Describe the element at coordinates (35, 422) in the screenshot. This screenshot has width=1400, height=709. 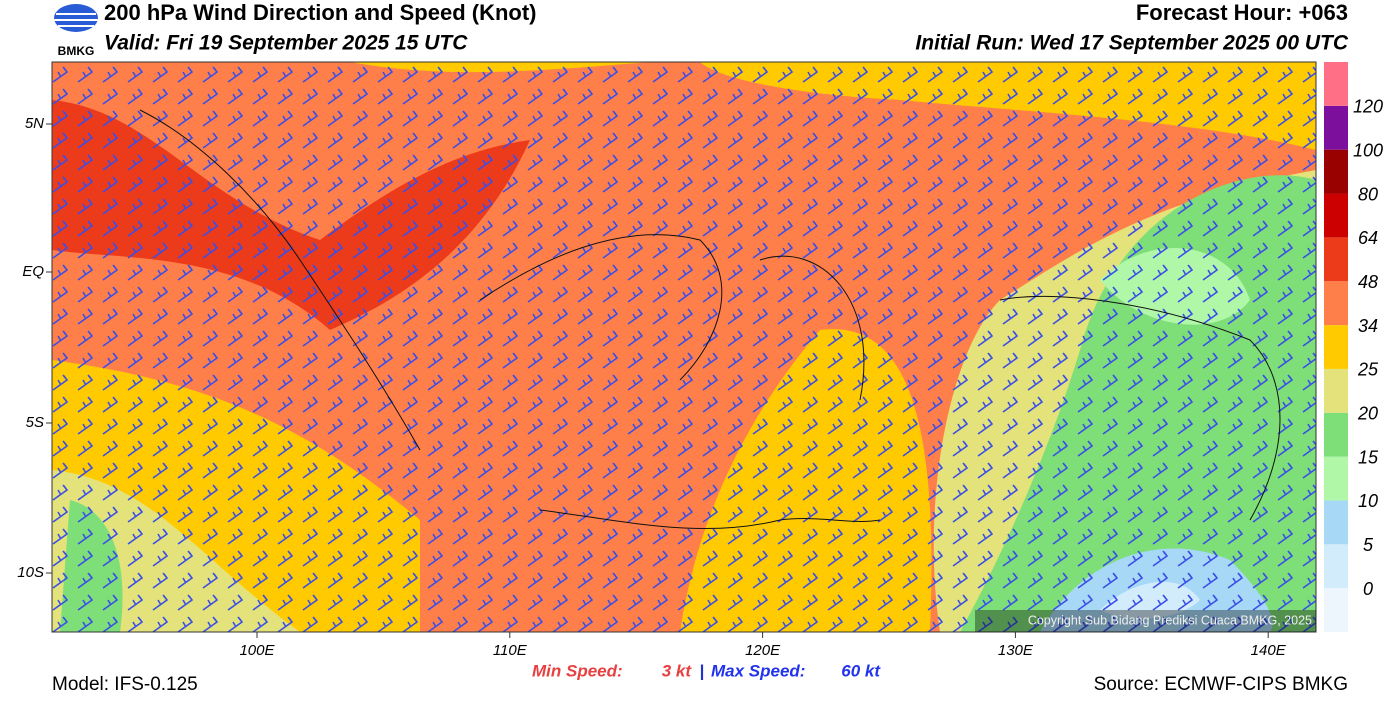
I see `lat-label: 5S` at that location.